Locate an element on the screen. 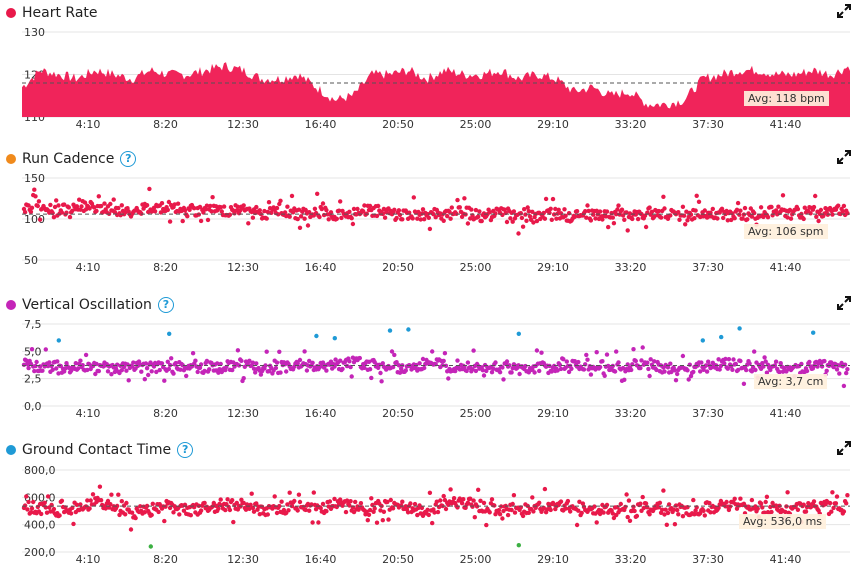 Image resolution: width=859 pixels, height=563 pixels. x-tick-label: 41:40 is located at coordinates (786, 413).